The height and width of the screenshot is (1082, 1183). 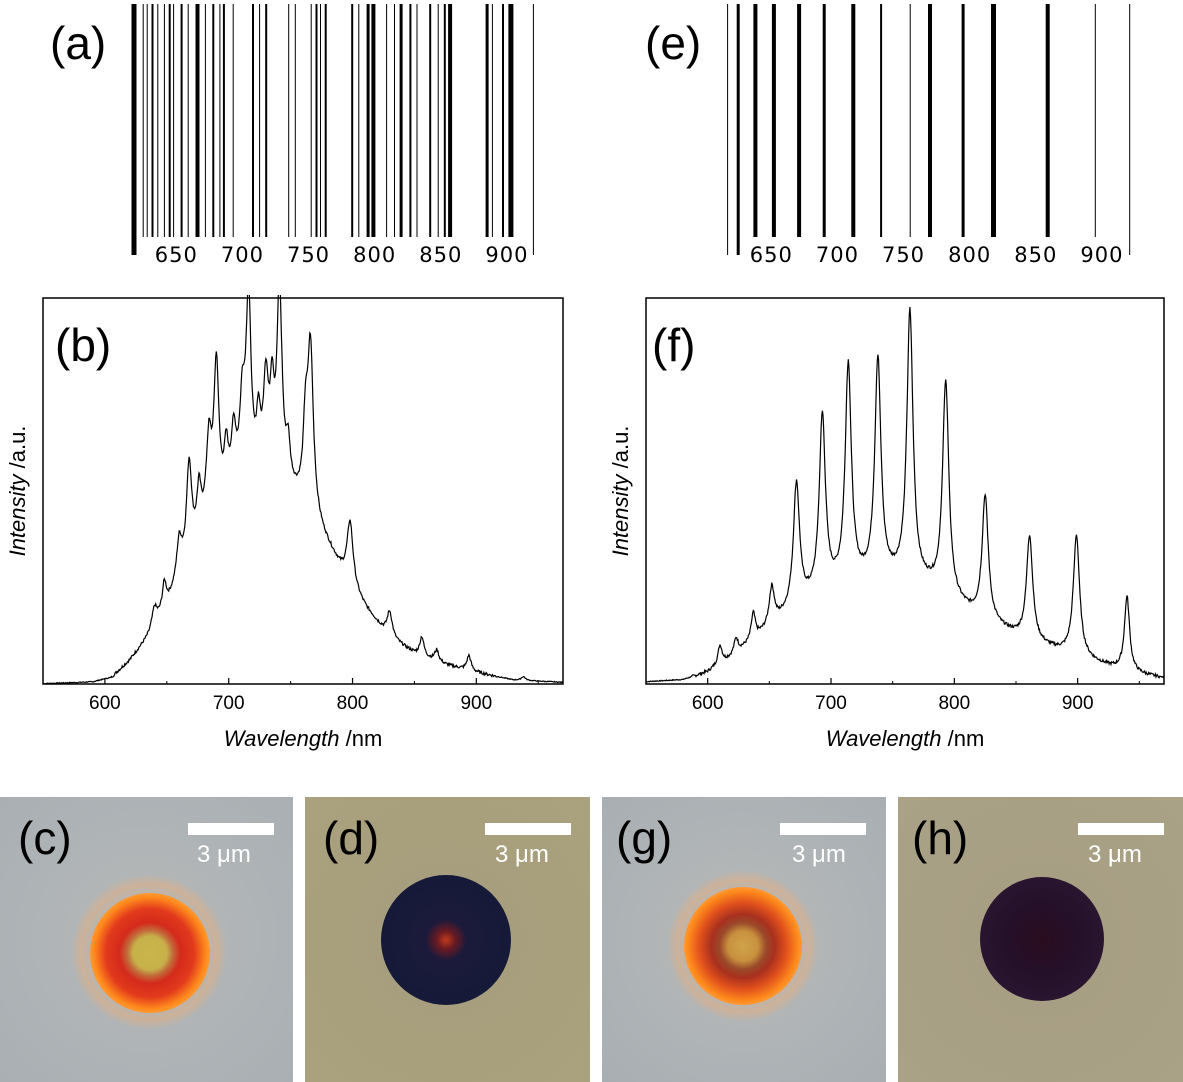 What do you see at coordinates (673, 43) in the screenshot?
I see `panel-label-e: (e)` at bounding box center [673, 43].